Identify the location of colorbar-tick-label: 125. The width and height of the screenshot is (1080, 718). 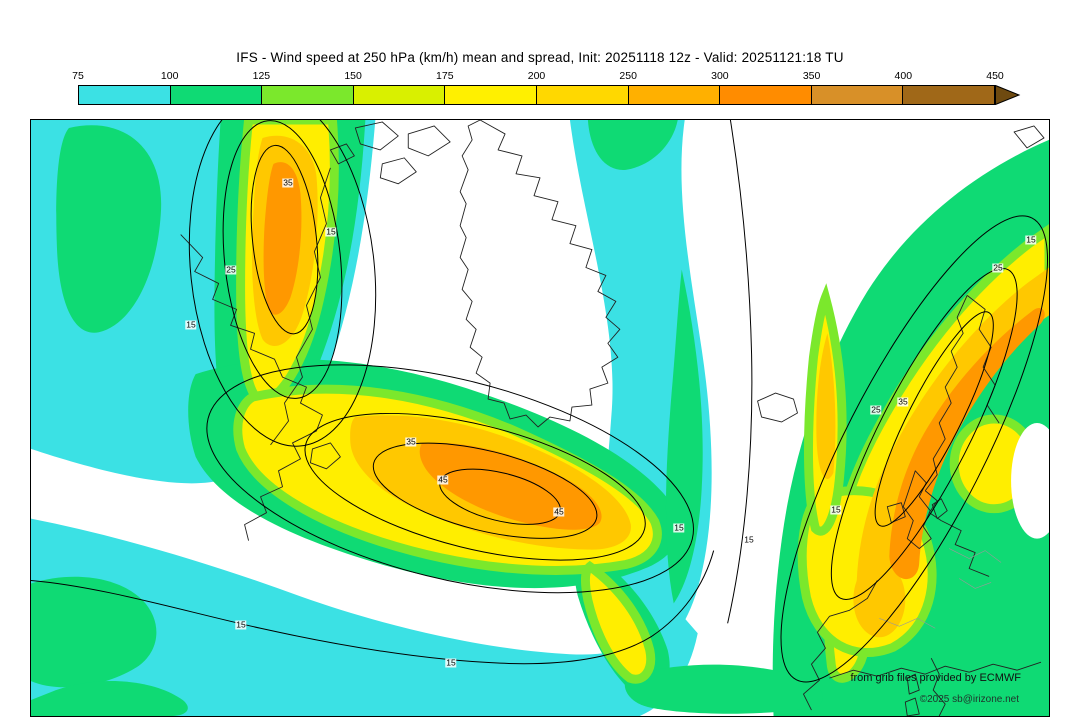
(261, 76).